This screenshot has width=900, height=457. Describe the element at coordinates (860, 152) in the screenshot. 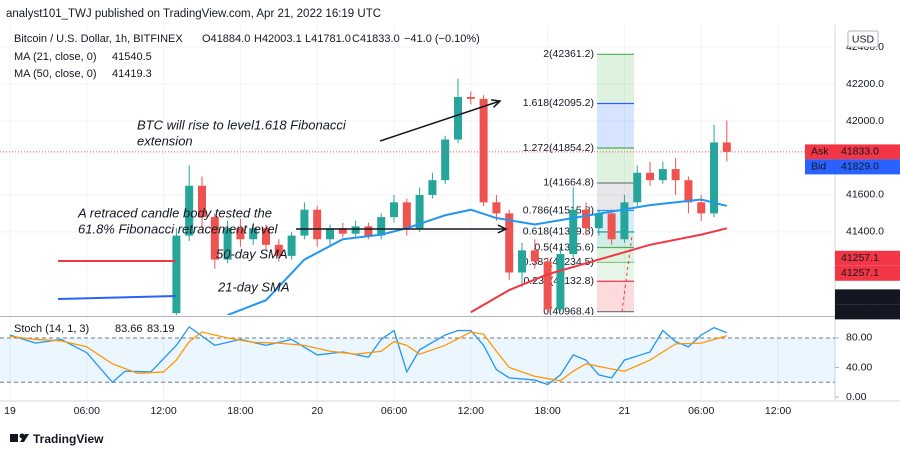

I see `price-tag-label: 41833.0` at that location.